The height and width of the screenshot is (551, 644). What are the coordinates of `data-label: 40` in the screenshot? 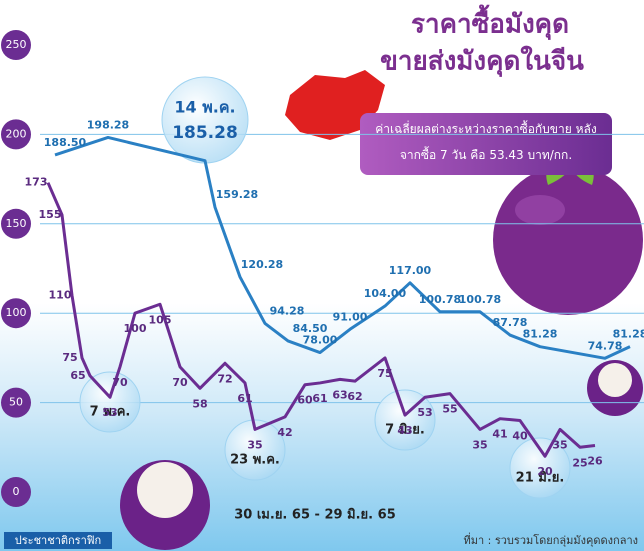 It's located at (520, 435).